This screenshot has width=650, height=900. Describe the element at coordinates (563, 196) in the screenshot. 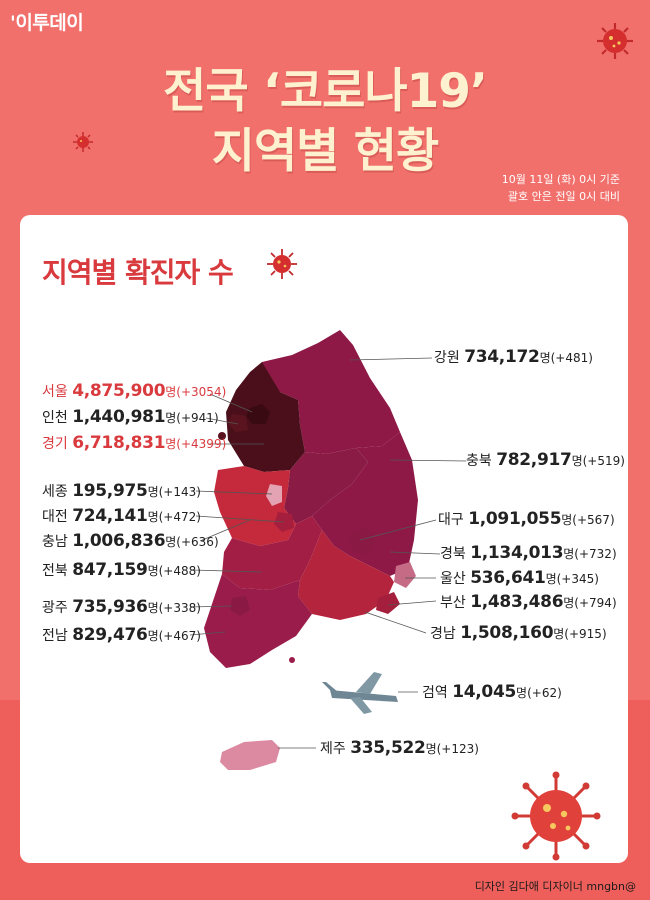

I see `basis-comparison: 괄호 안은 전일 0시 대비` at that location.